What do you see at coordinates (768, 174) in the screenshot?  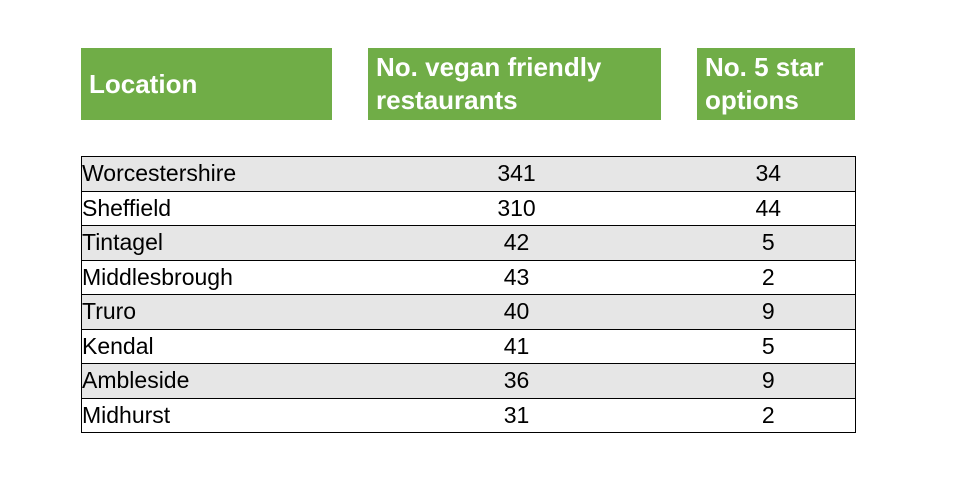 I see `five-star-count-cell: 34` at bounding box center [768, 174].